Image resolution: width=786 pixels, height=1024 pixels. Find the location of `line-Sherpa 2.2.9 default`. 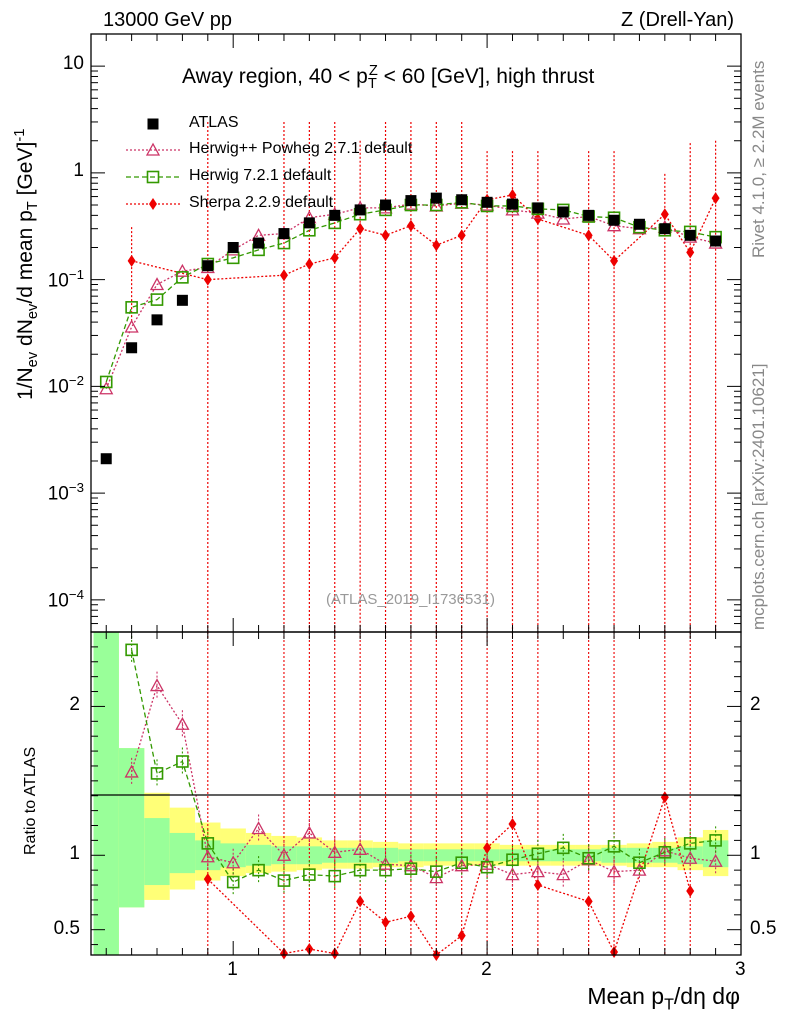

line-Sherpa 2.2.9 default is located at coordinates (424, 237).